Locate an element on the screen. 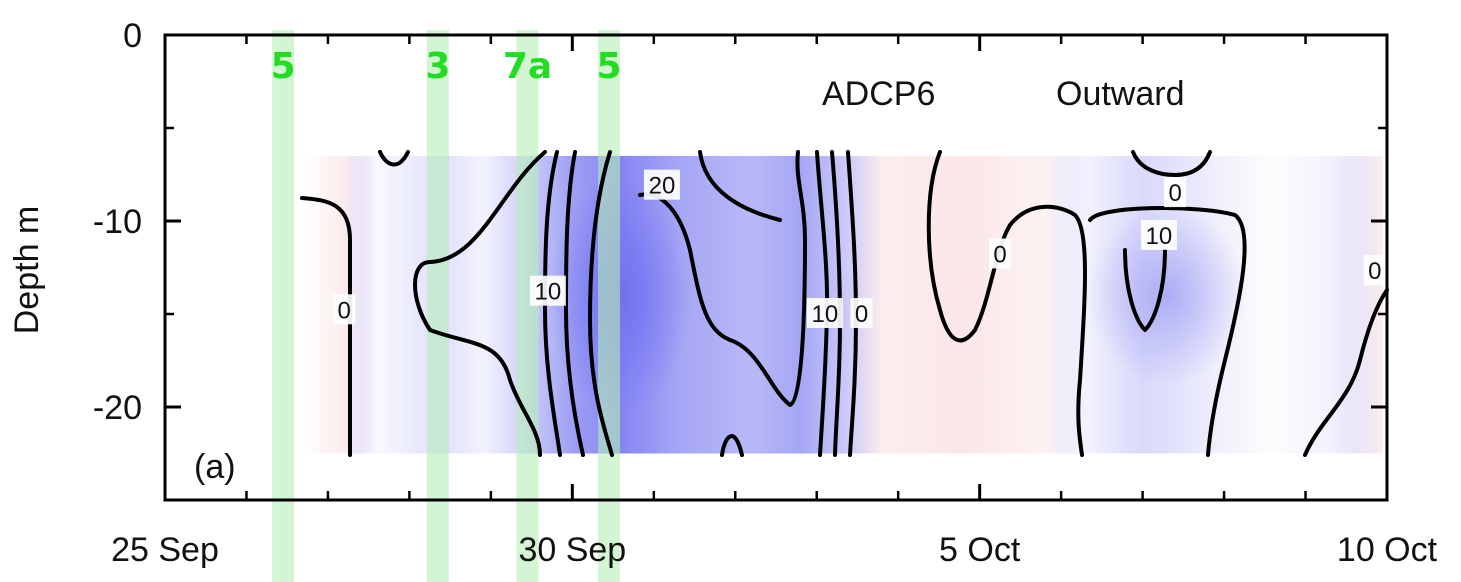 The width and height of the screenshot is (1461, 582). contour-label-6: 0 is located at coordinates (999, 254).